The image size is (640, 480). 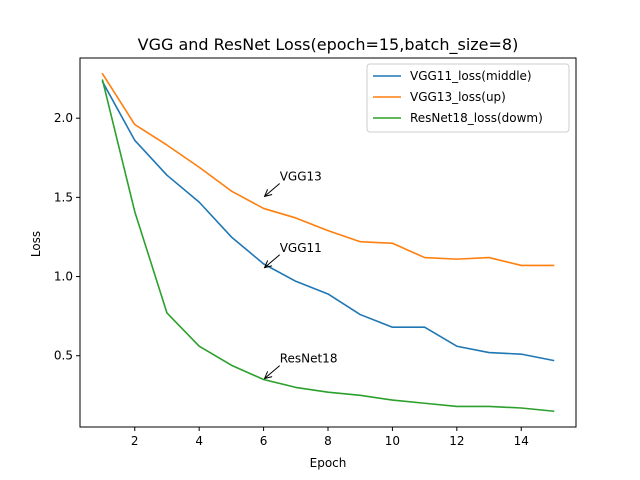 I want to click on annotation-label: ResNet18, so click(x=309, y=359).